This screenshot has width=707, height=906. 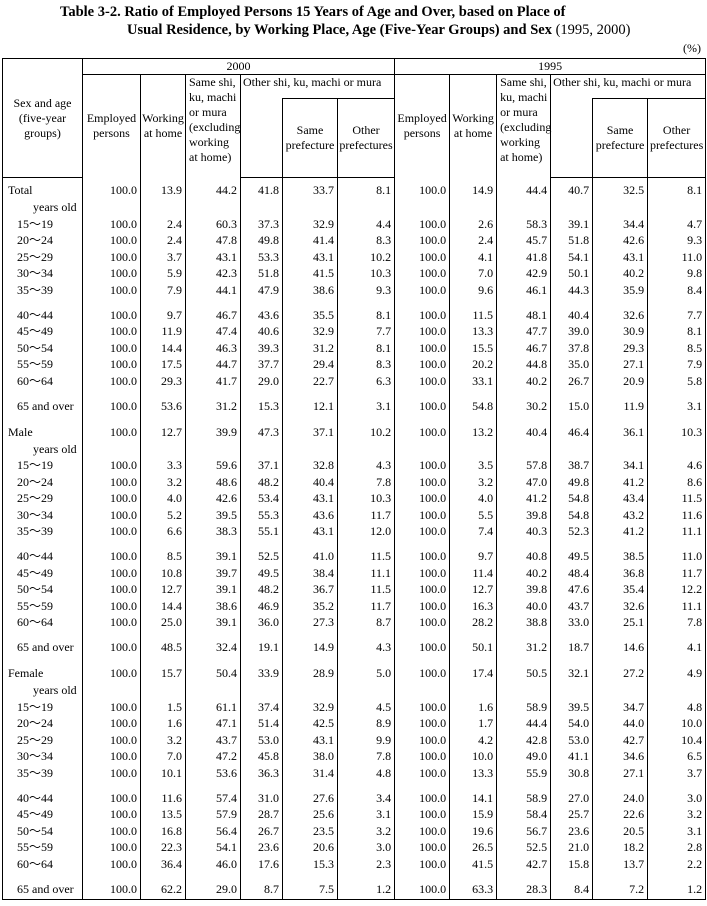 I want to click on column-header-blank, so click(x=261, y=138).